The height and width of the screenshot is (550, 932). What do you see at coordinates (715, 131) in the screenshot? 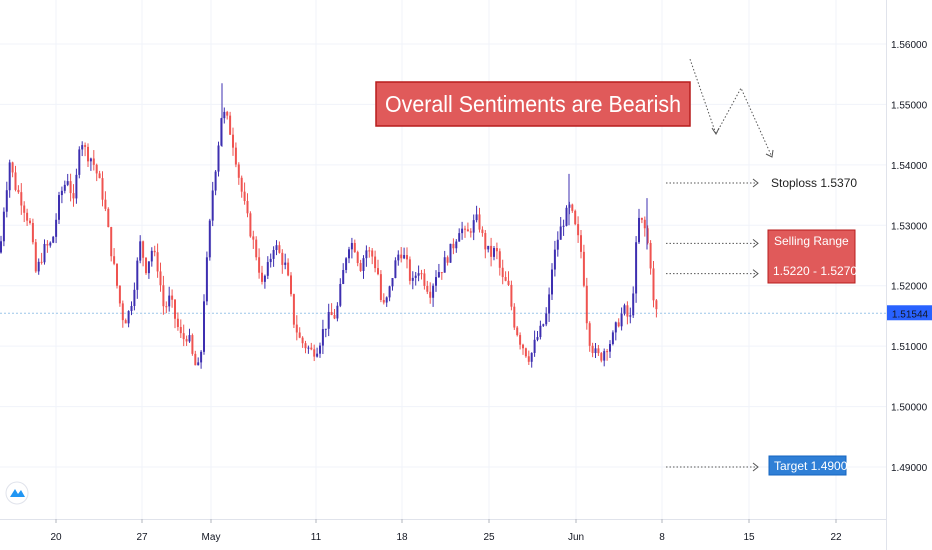
I see `projection-mid-head` at bounding box center [715, 131].